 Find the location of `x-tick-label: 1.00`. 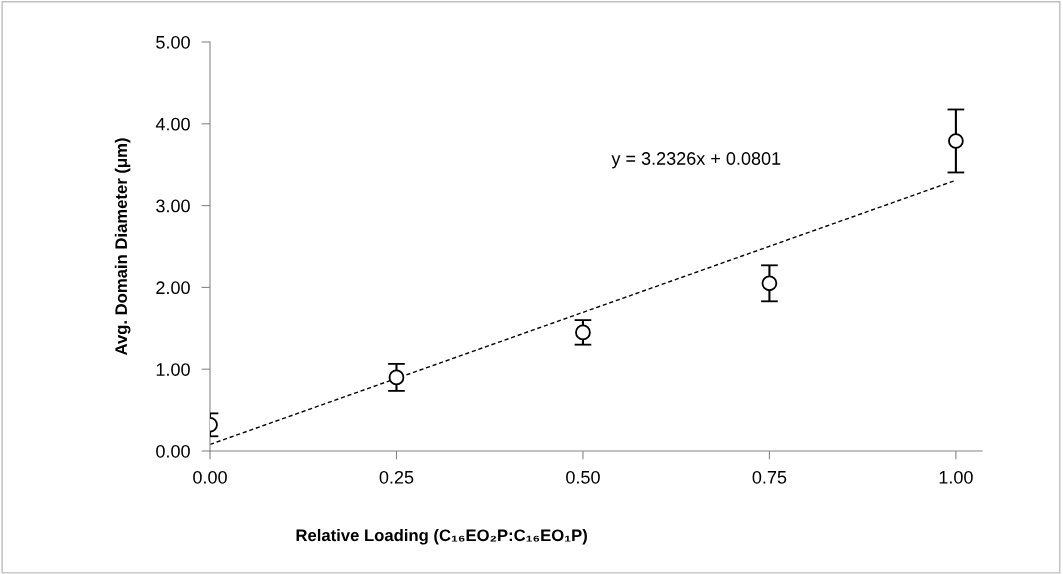

x-tick-label: 1.00 is located at coordinates (956, 477).